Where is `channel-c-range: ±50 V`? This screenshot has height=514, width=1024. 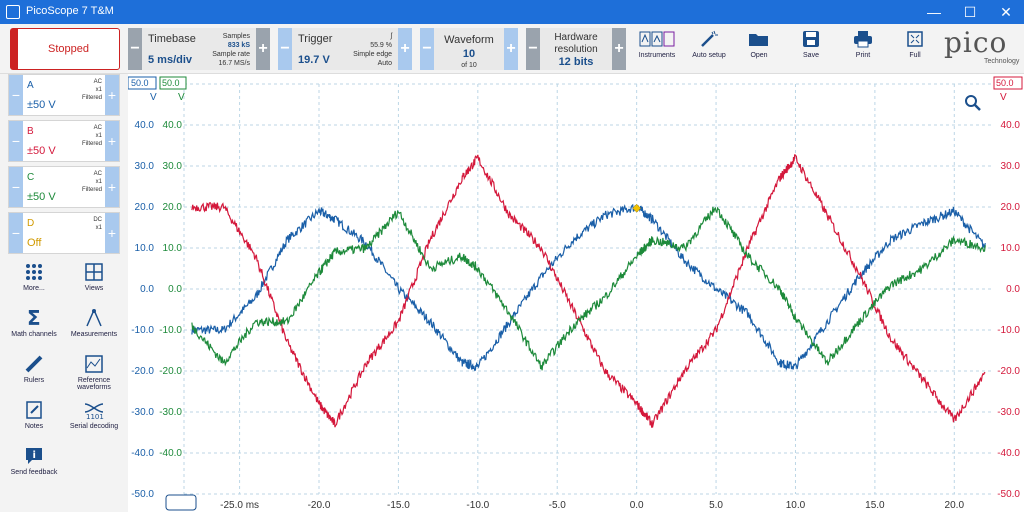 channel-c-range: ±50 V is located at coordinates (41, 197).